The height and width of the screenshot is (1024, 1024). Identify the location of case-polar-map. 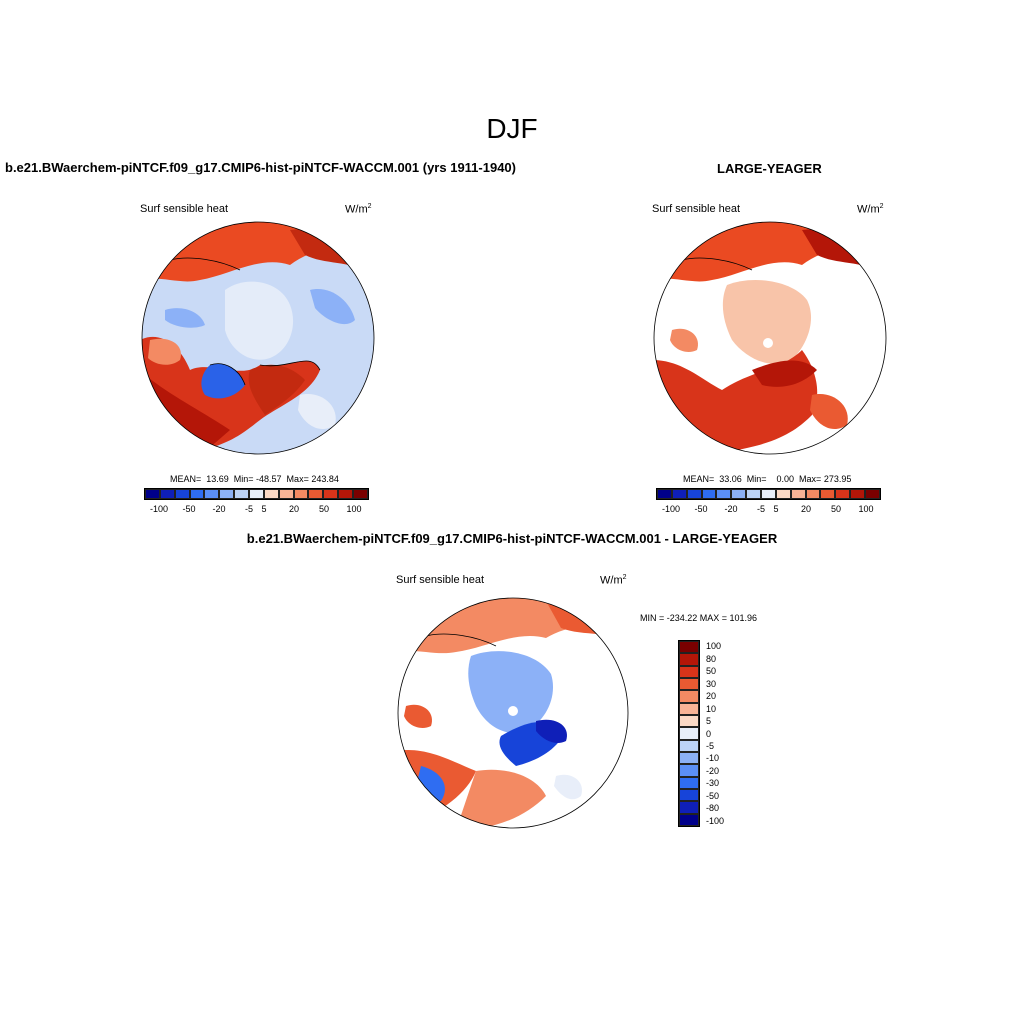
(258, 338).